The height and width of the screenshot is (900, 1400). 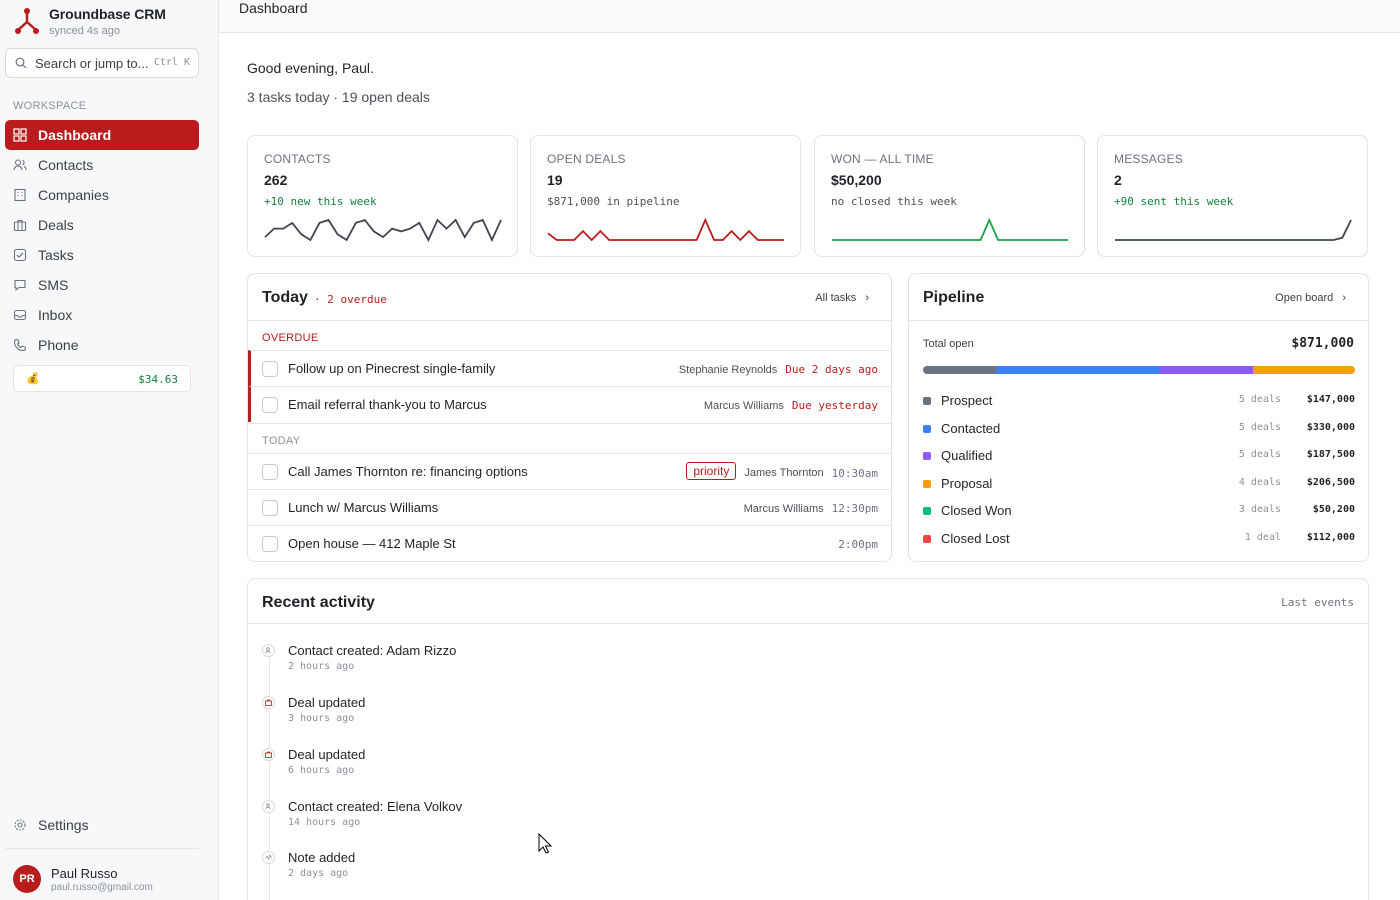 What do you see at coordinates (171, 62) in the screenshot?
I see `search-shortcut: Ctrl K` at bounding box center [171, 62].